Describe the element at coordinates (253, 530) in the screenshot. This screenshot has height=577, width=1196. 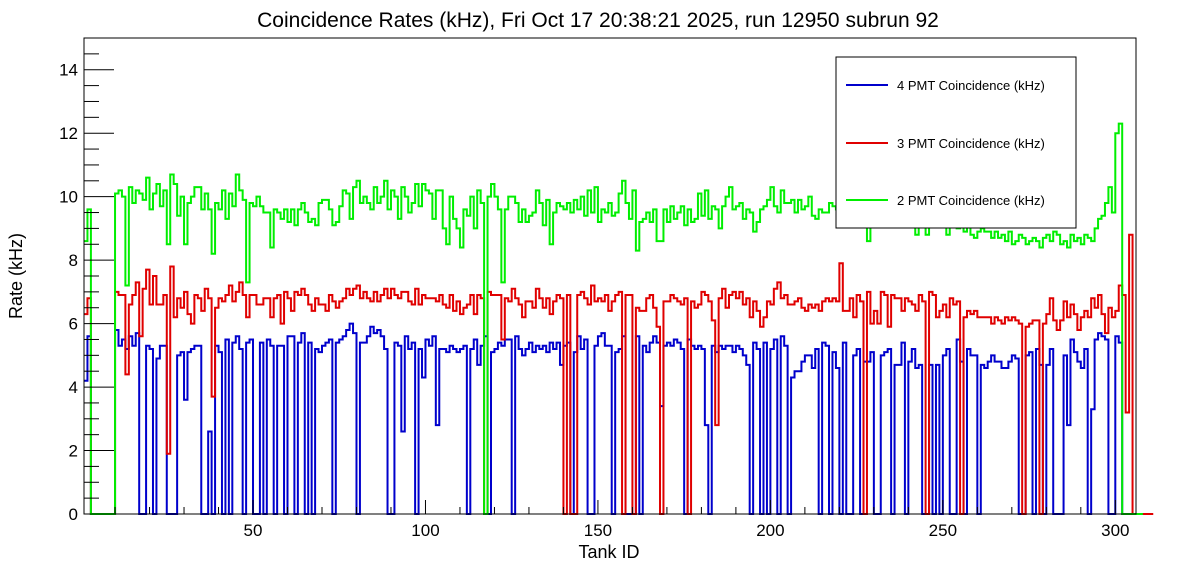
I see `x-tick-label: 50` at that location.